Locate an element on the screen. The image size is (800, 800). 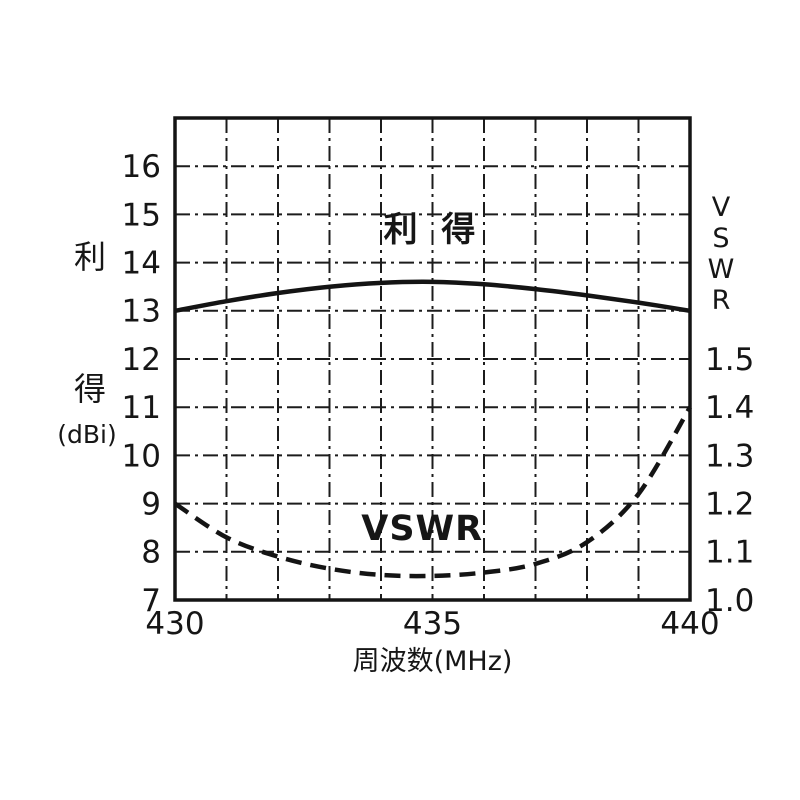
right-axis-title-line: S is located at coordinates (720, 238).